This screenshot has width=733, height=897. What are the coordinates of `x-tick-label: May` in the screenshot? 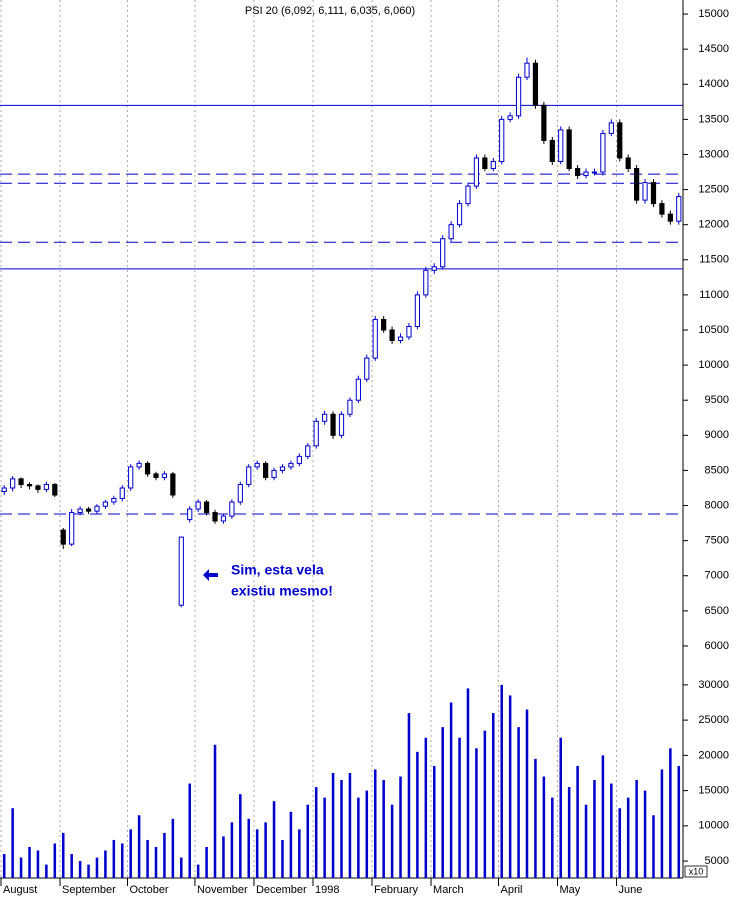 It's located at (570, 890).